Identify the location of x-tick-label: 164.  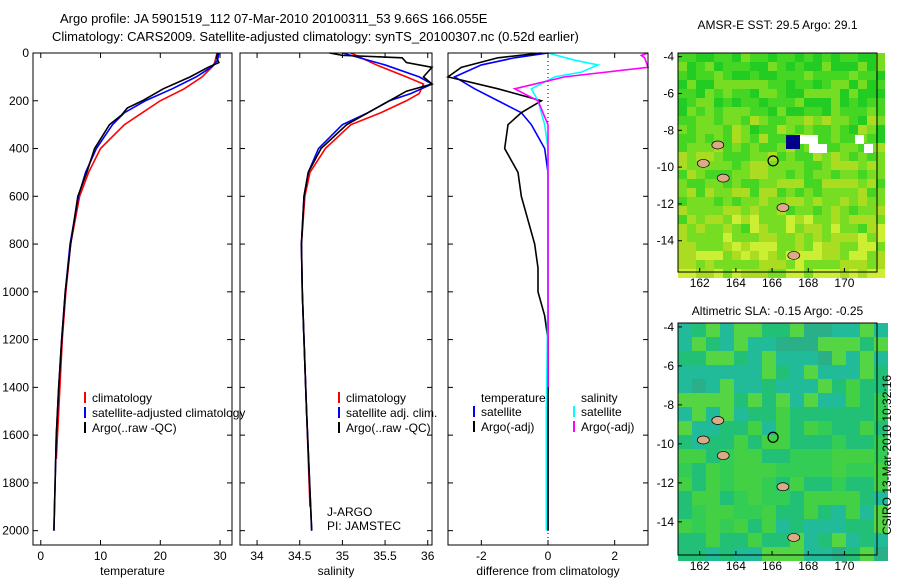
(736, 566).